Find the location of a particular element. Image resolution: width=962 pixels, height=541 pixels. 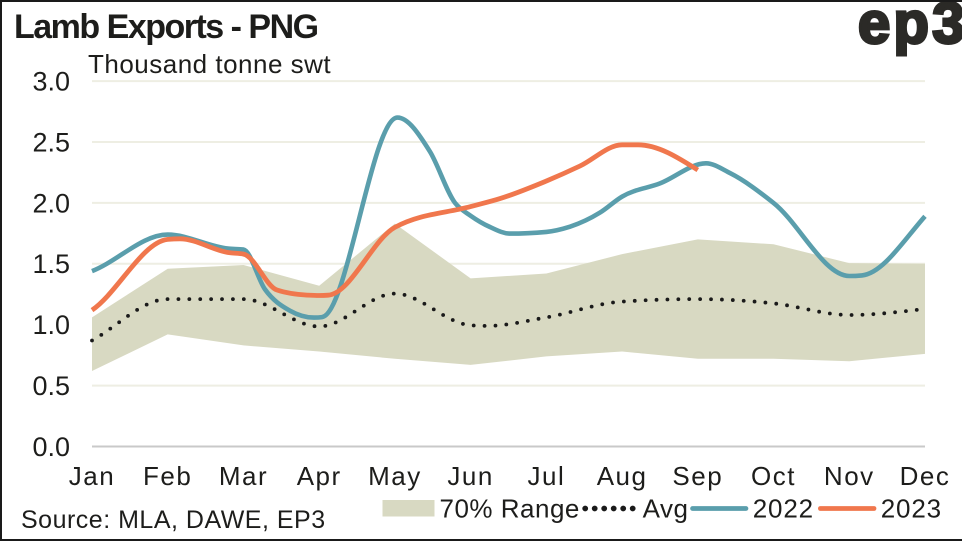

svg-text: Mar is located at coordinates (243, 476).